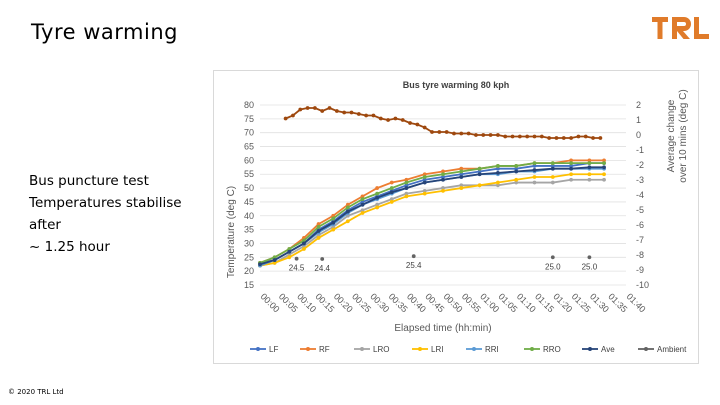 This screenshot has width=720, height=405. Describe the element at coordinates (507, 302) in the screenshot. I see `x-tick-label: 01:05` at that location.